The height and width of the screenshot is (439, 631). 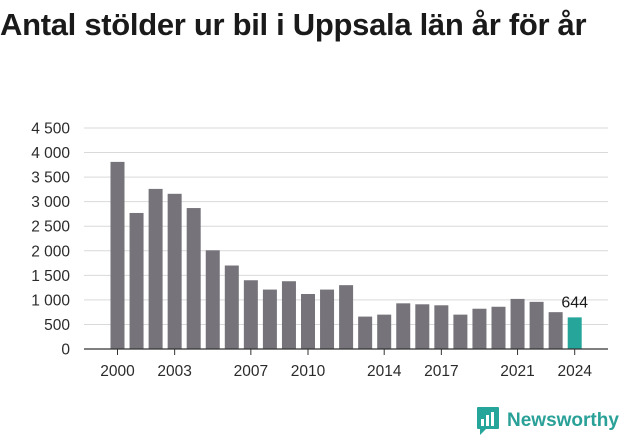 I want to click on bar-2022, so click(x=536, y=325).